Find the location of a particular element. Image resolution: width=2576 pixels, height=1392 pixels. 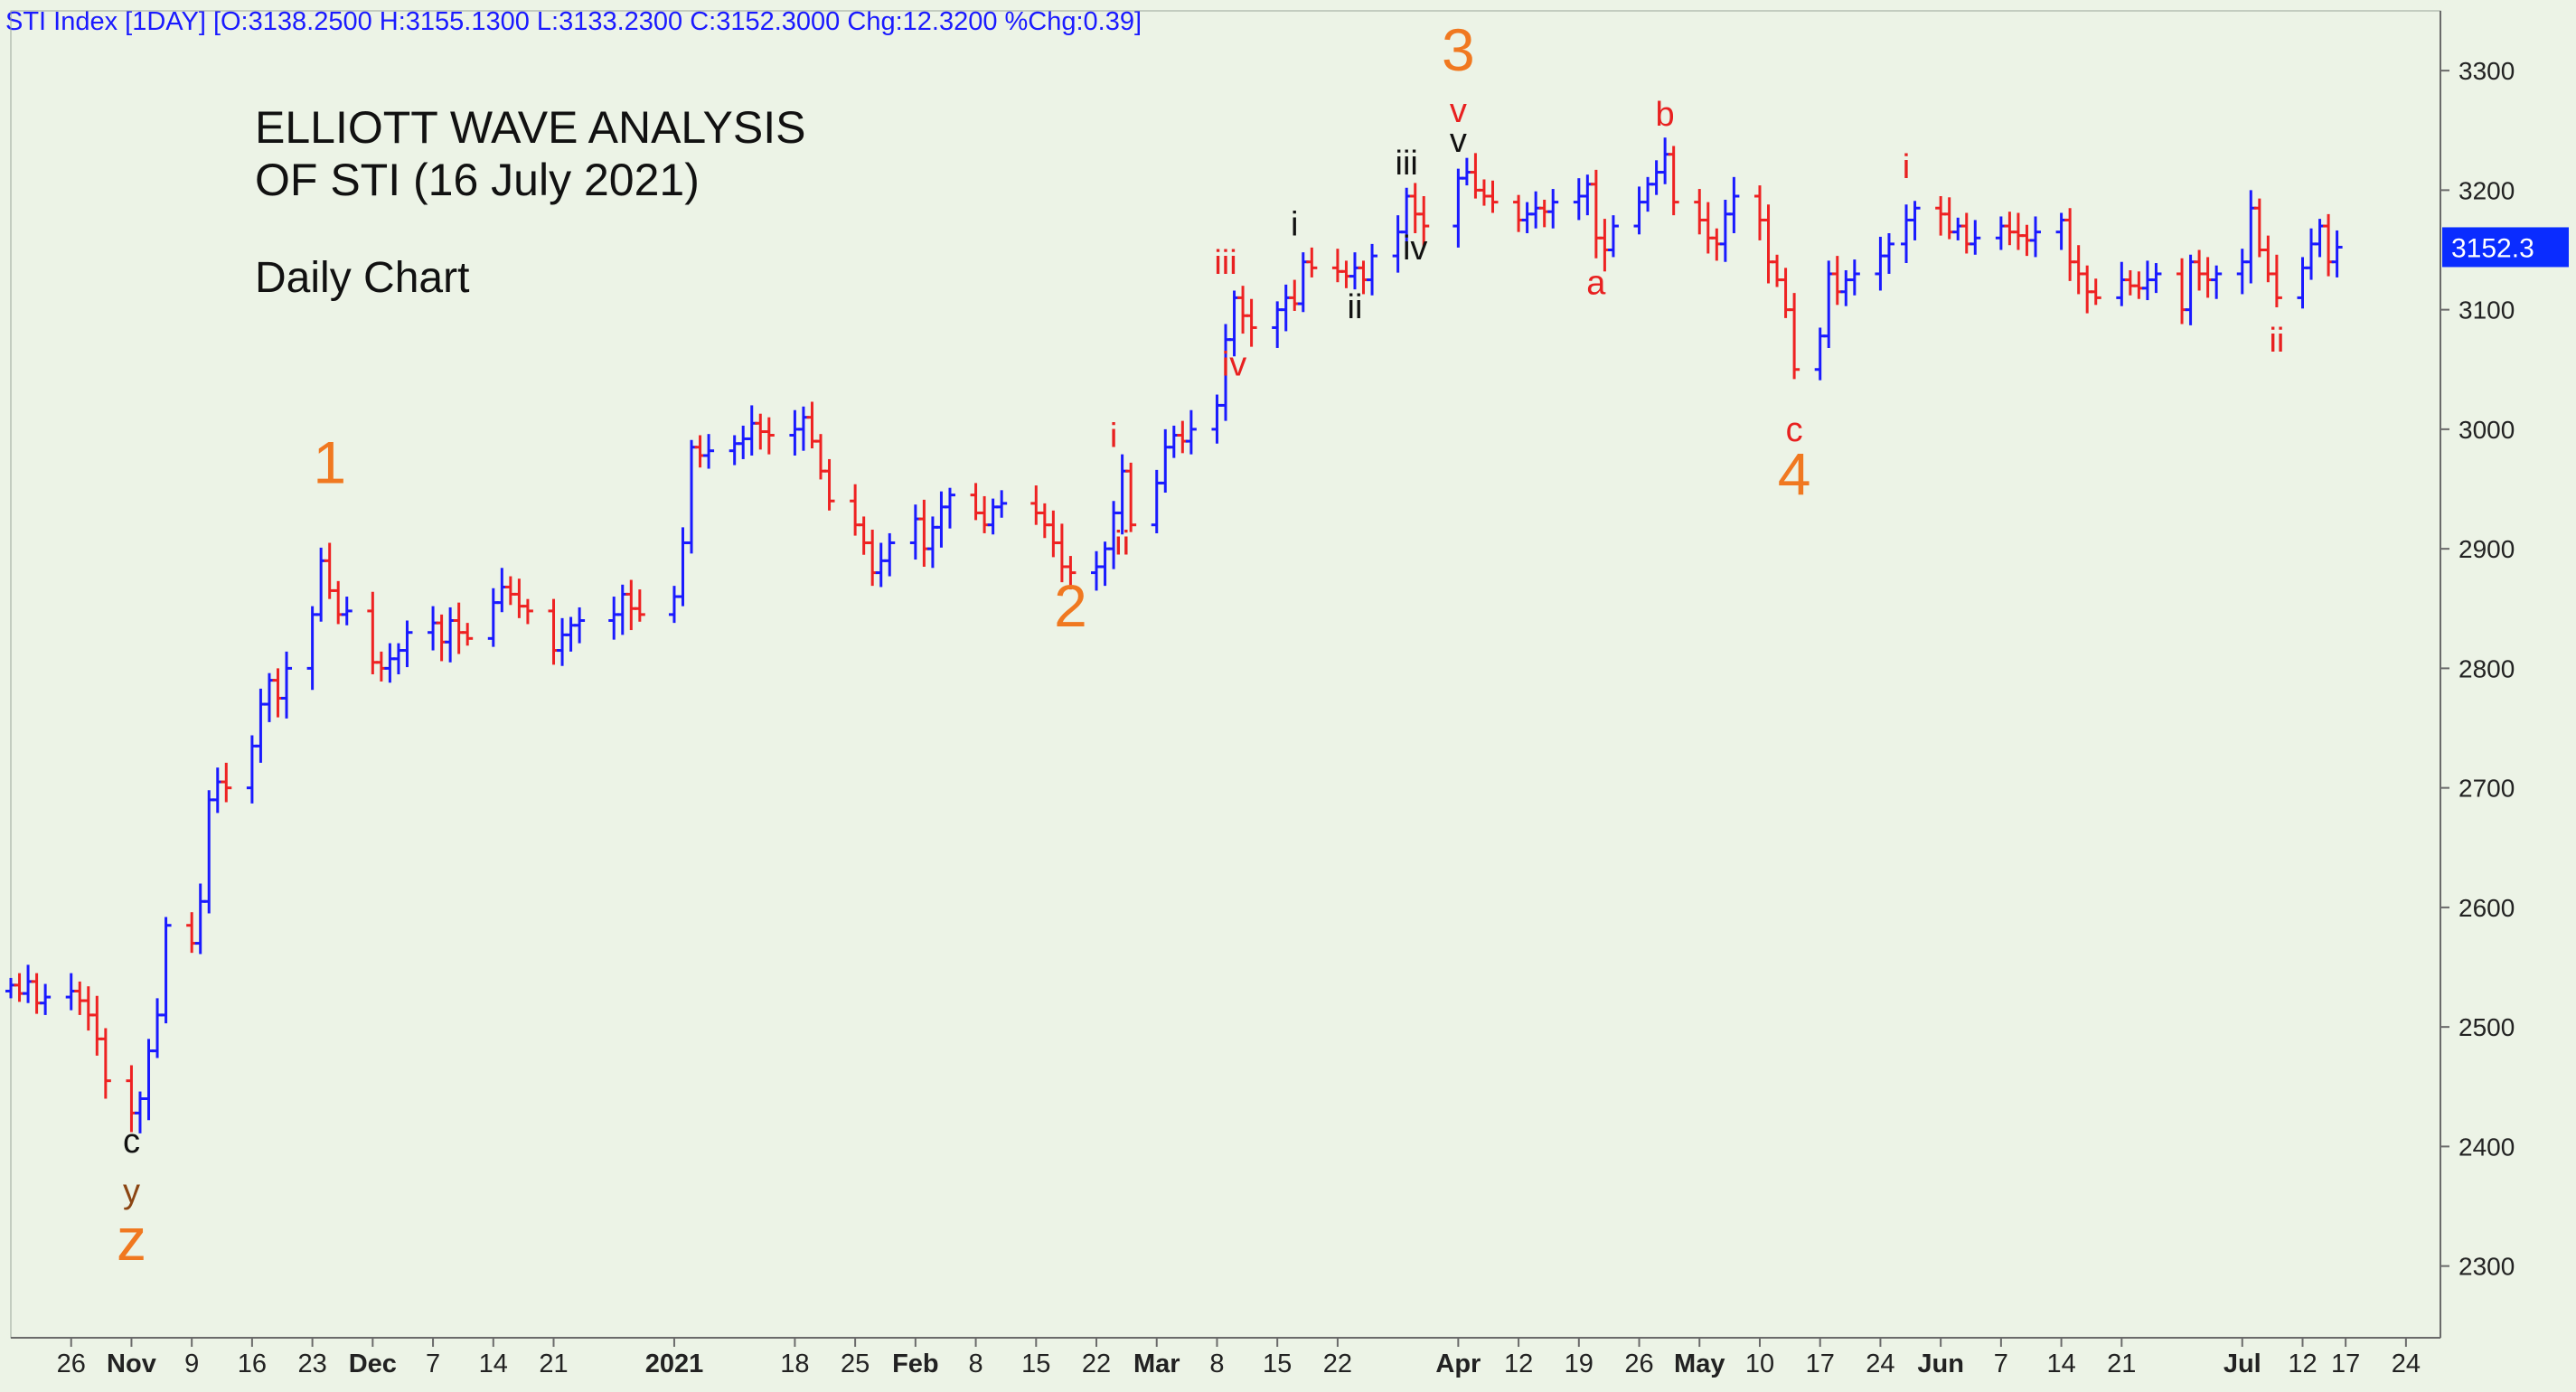

x-tick-label: 8 is located at coordinates (1217, 1364).